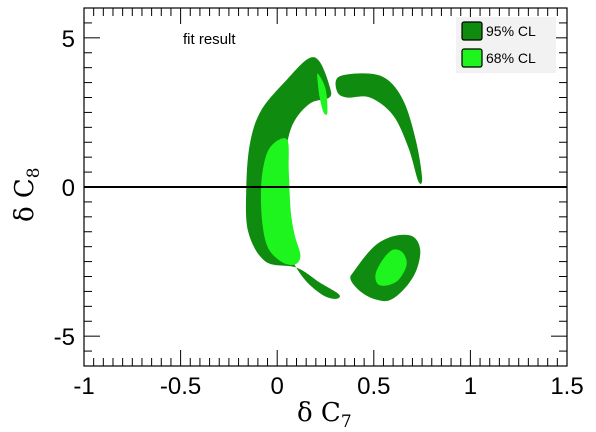  What do you see at coordinates (566, 386) in the screenshot?
I see `x-tick-label: 1.5` at bounding box center [566, 386].